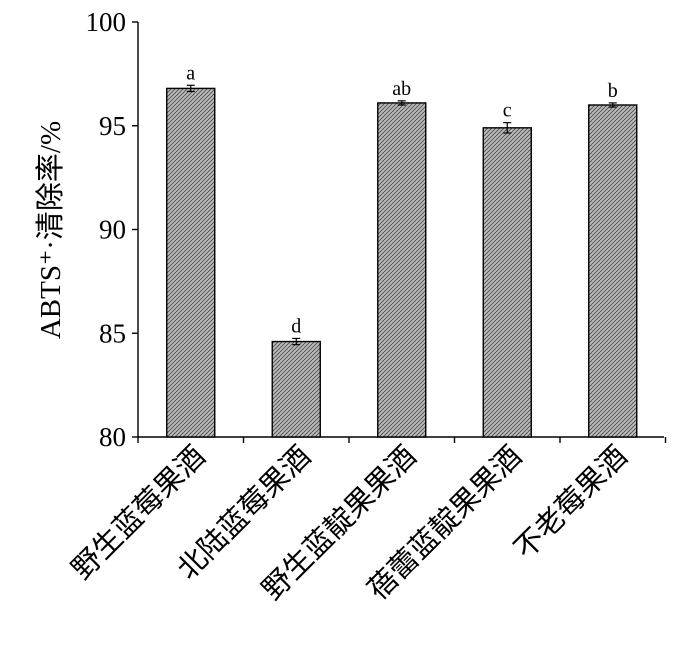 The width and height of the screenshot is (692, 654). Describe the element at coordinates (106, 22) in the screenshot. I see `y-tick-label-100: 100` at that location.